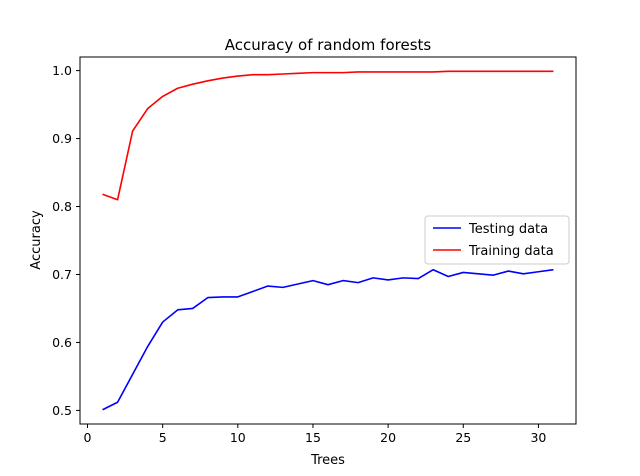  Describe the element at coordinates (238, 437) in the screenshot. I see `x-tick-label: 10` at that location.